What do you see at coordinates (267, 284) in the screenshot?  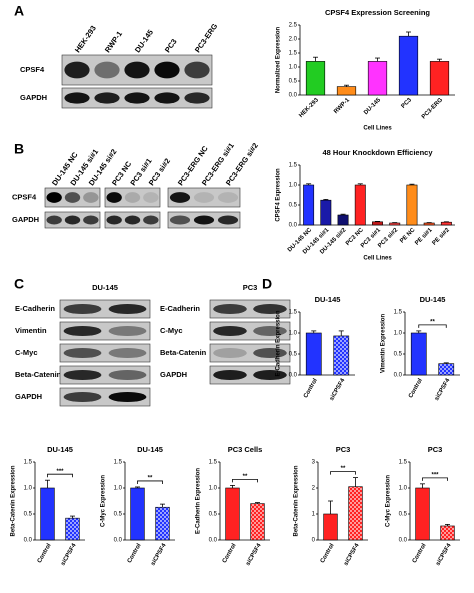 I see `panel-label: D` at bounding box center [267, 284].